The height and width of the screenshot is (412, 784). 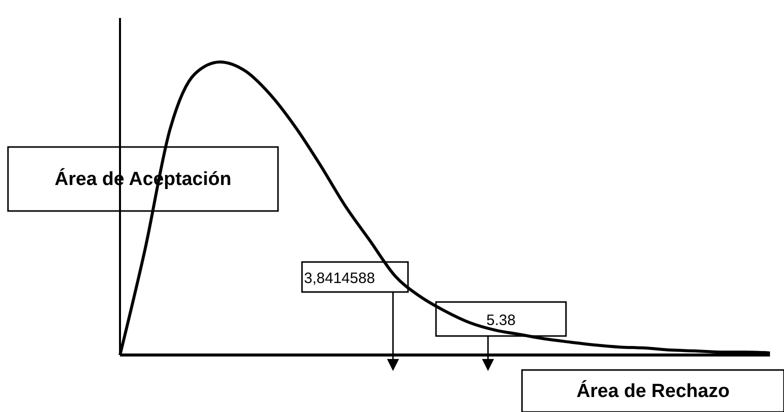 I want to click on annotation: 3,8414588, so click(x=339, y=278).